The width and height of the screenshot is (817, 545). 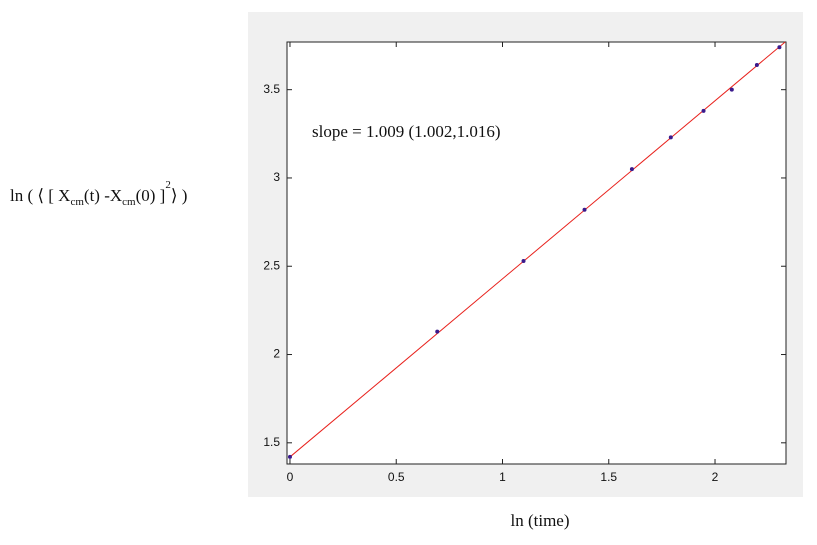 What do you see at coordinates (290, 477) in the screenshot?
I see `x-tick-label: 0` at bounding box center [290, 477].